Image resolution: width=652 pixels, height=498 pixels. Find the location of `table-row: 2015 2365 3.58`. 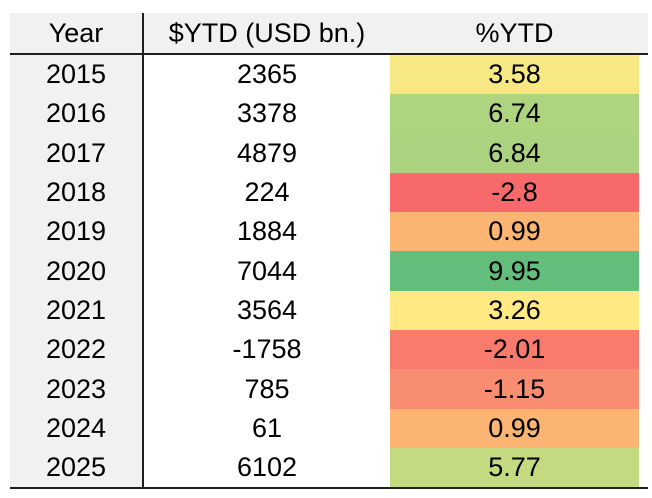

table-row: 2015 2365 3.58 is located at coordinates (329, 74).